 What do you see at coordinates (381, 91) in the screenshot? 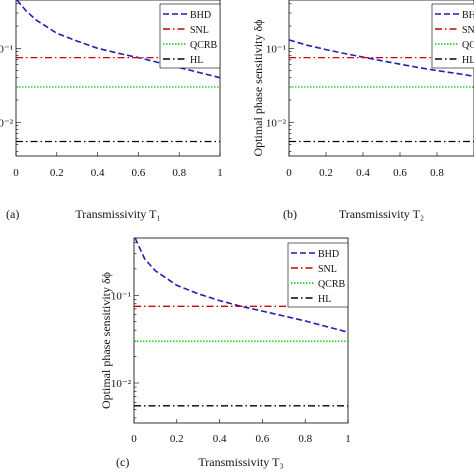
I see `series-group` at bounding box center [381, 91].